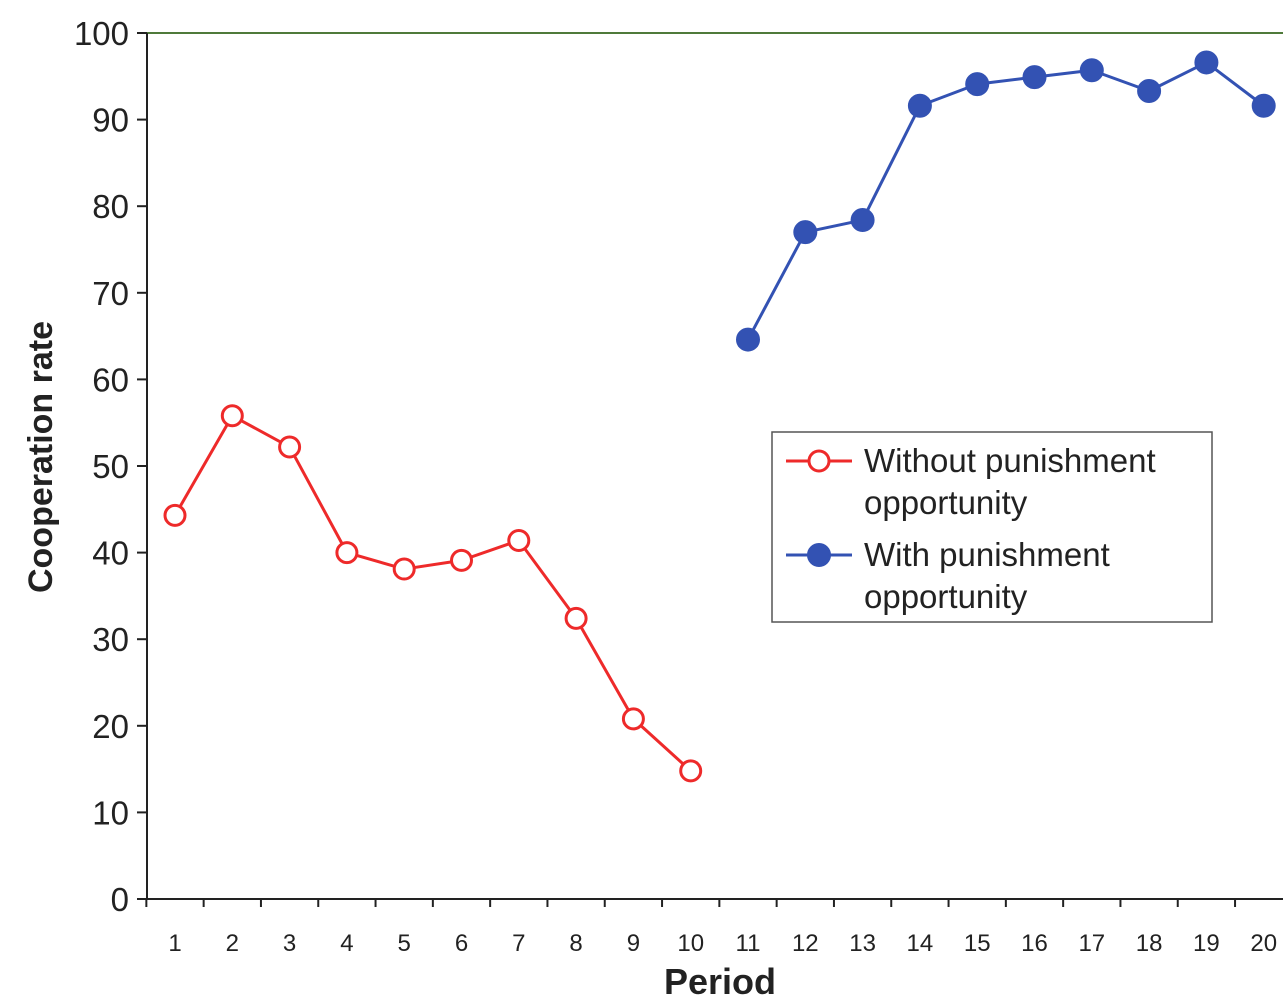 This screenshot has height=998, width=1283. What do you see at coordinates (289, 943) in the screenshot?
I see `x-tick-label: 3` at bounding box center [289, 943].